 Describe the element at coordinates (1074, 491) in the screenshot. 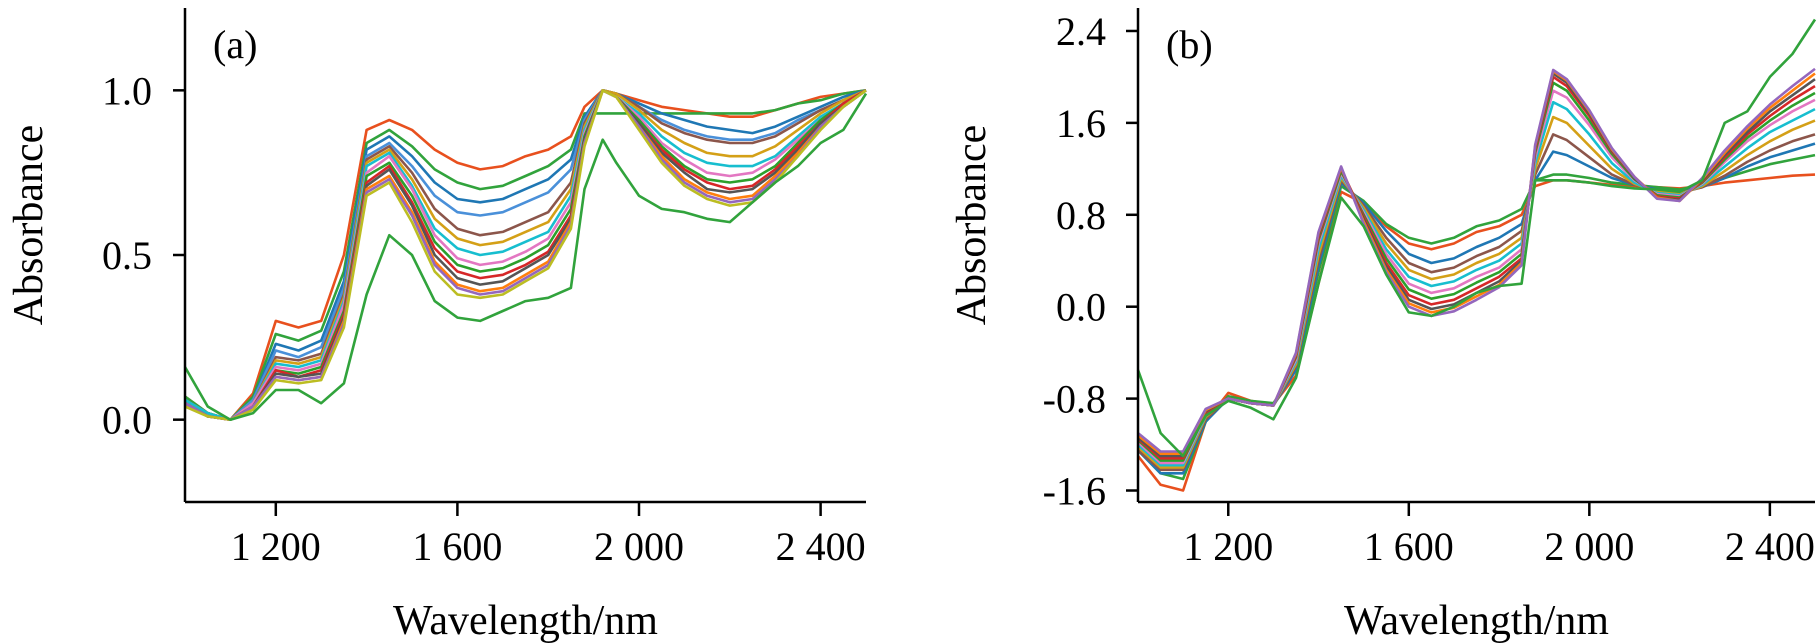

I see `y-tick-label: -1.6` at that location.